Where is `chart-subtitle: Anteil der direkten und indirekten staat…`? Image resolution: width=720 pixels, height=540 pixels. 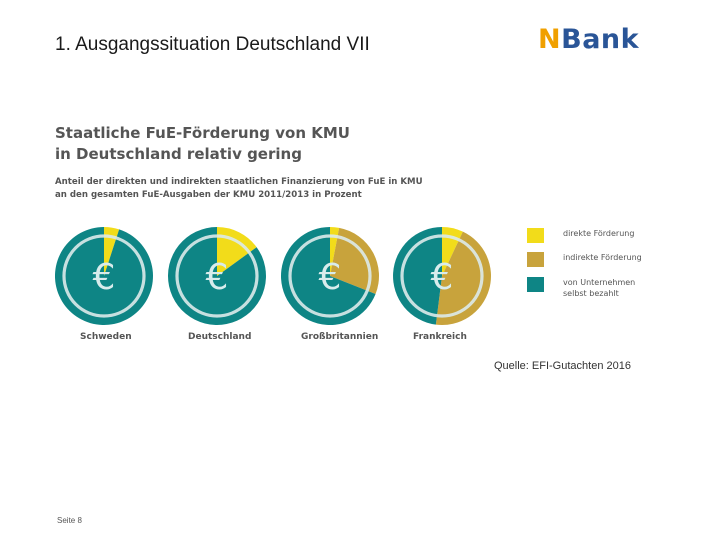 chart-subtitle: Anteil der direkten und indirekten staat… is located at coordinates (239, 189).